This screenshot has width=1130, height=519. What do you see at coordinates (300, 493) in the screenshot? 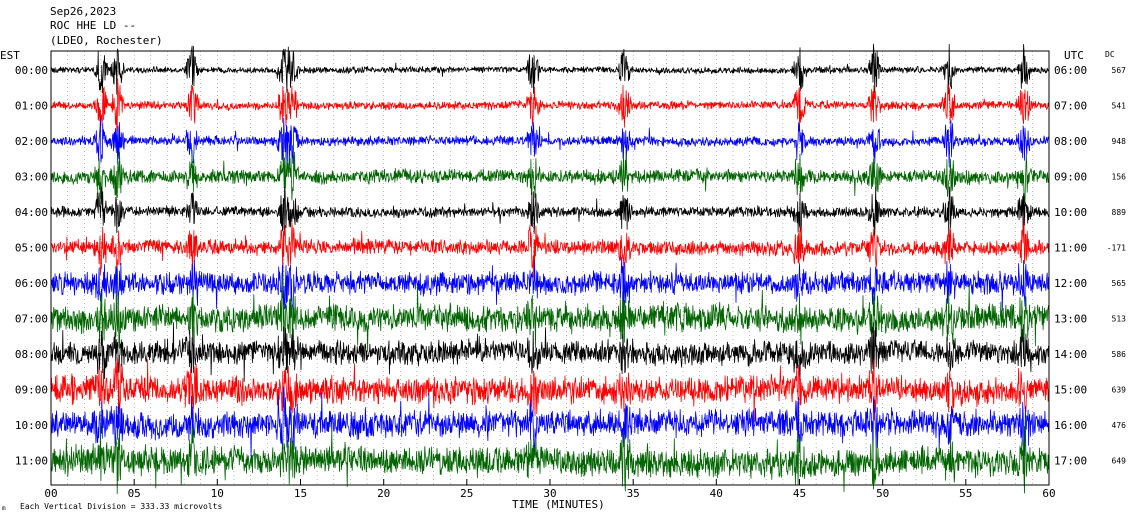
I see `x-tick-label: 15` at bounding box center [300, 493].